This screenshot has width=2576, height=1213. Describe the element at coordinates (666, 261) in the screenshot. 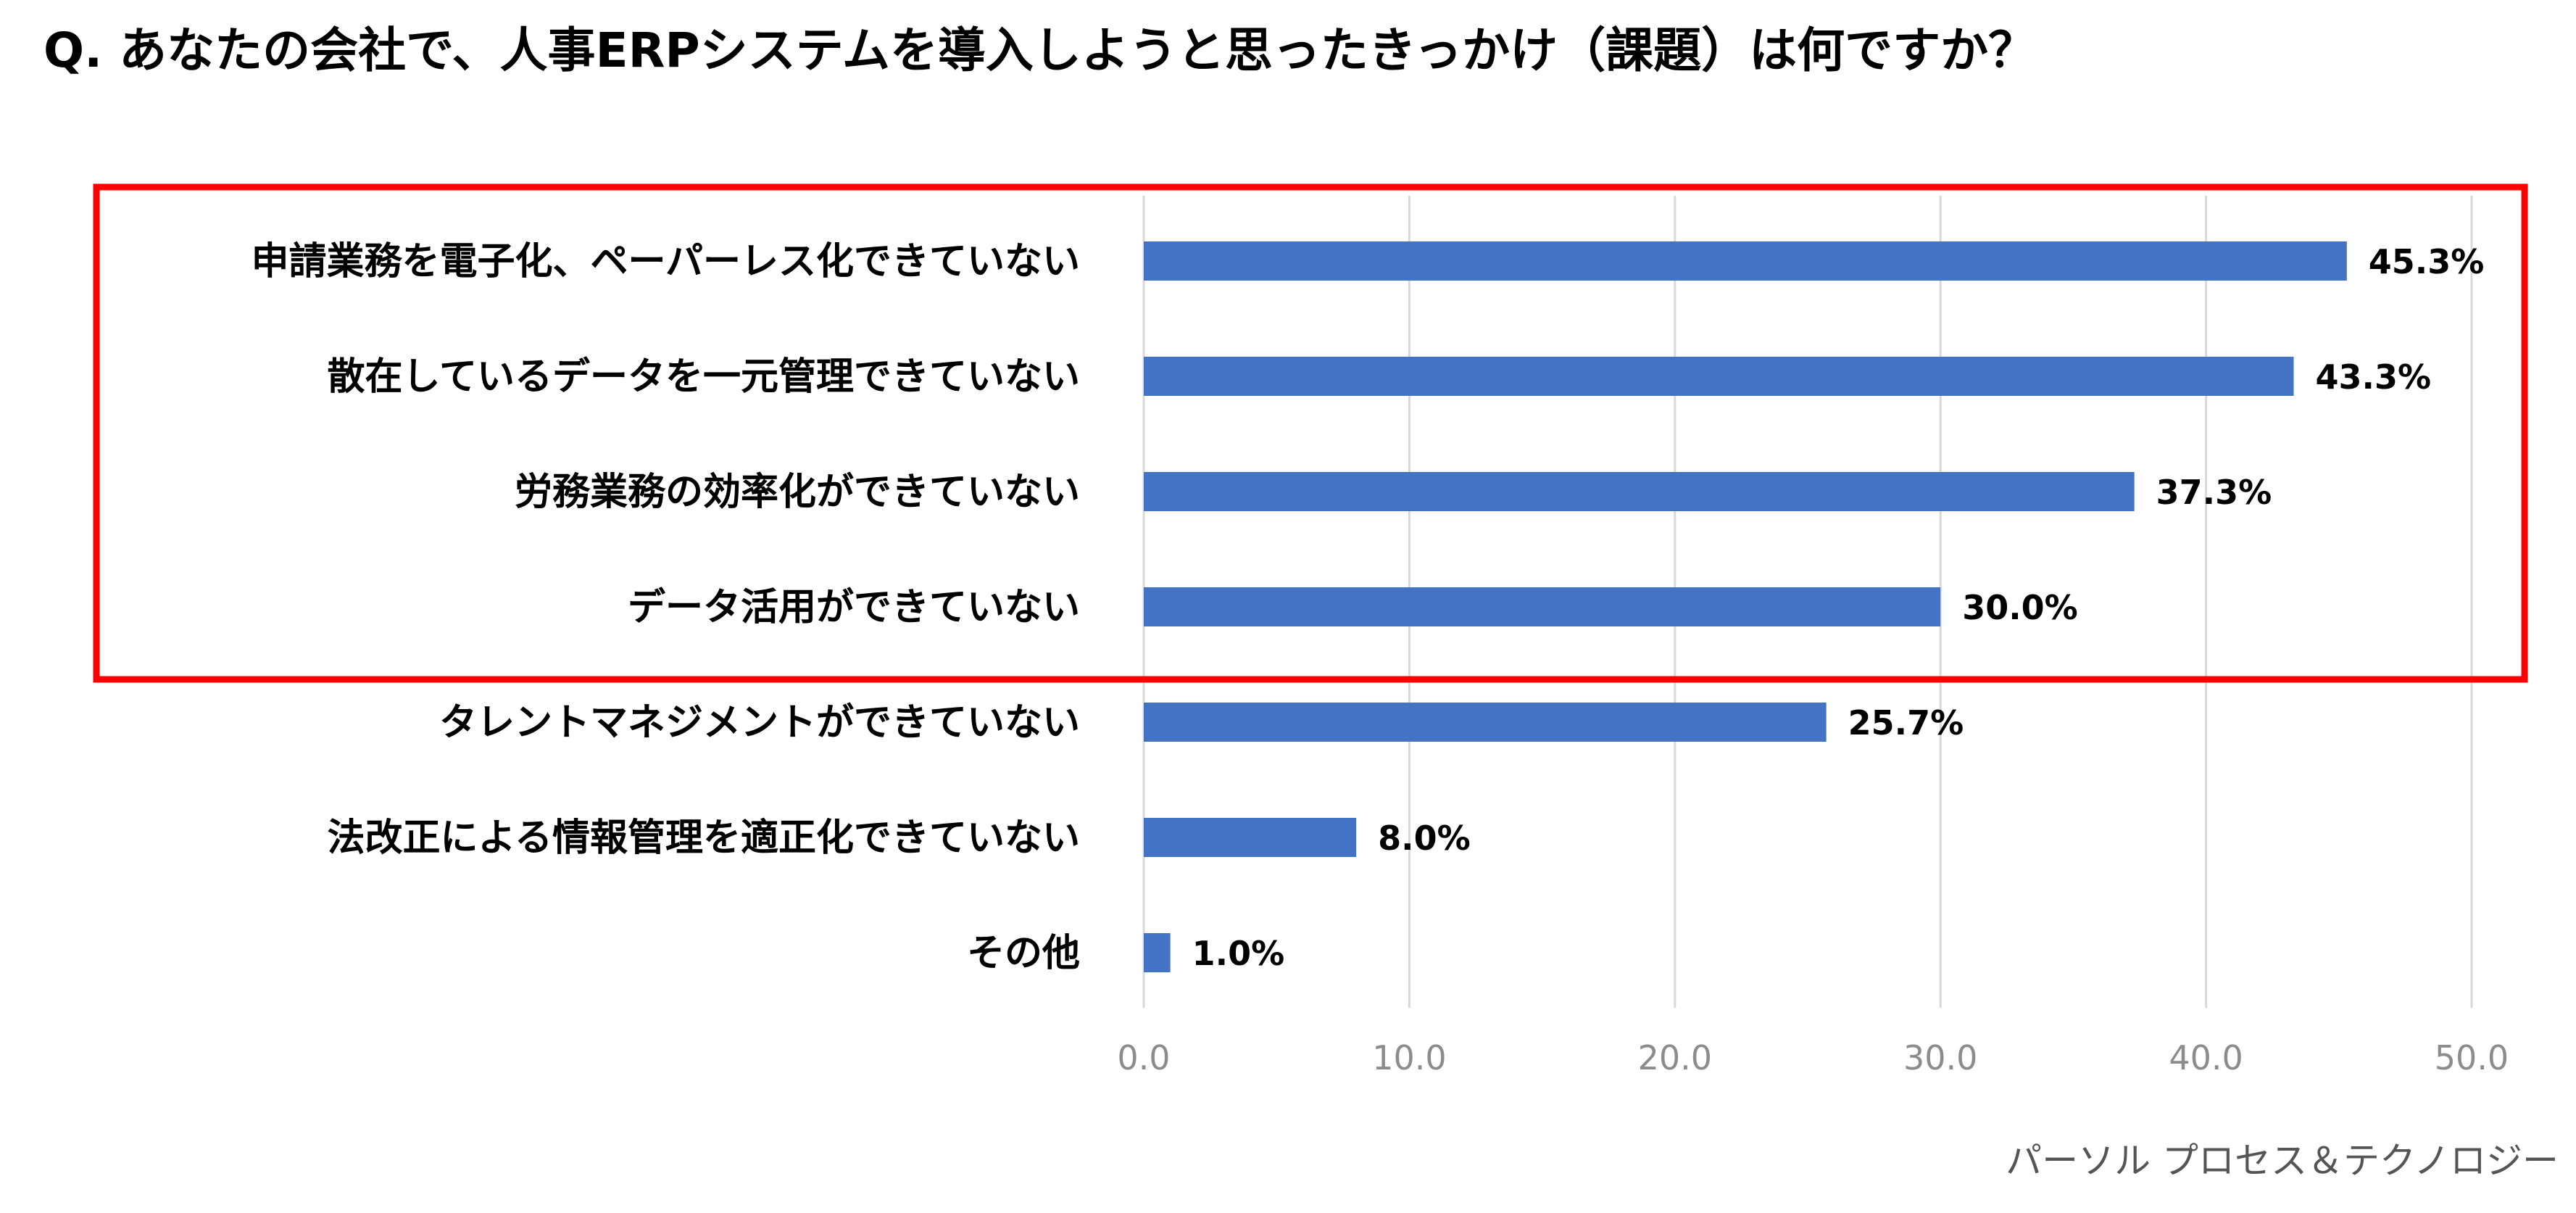

I see `category-label: 申請業務を電子化、ペーパーレス化できていない` at that location.